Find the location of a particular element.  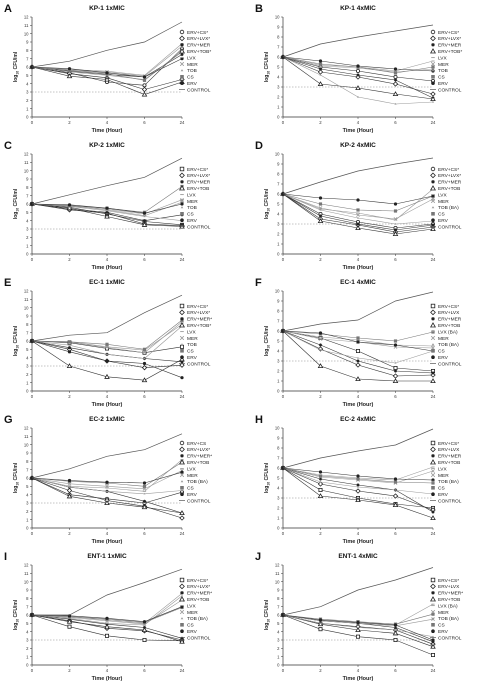

panel-letter: J is located at coordinates (258, 557).